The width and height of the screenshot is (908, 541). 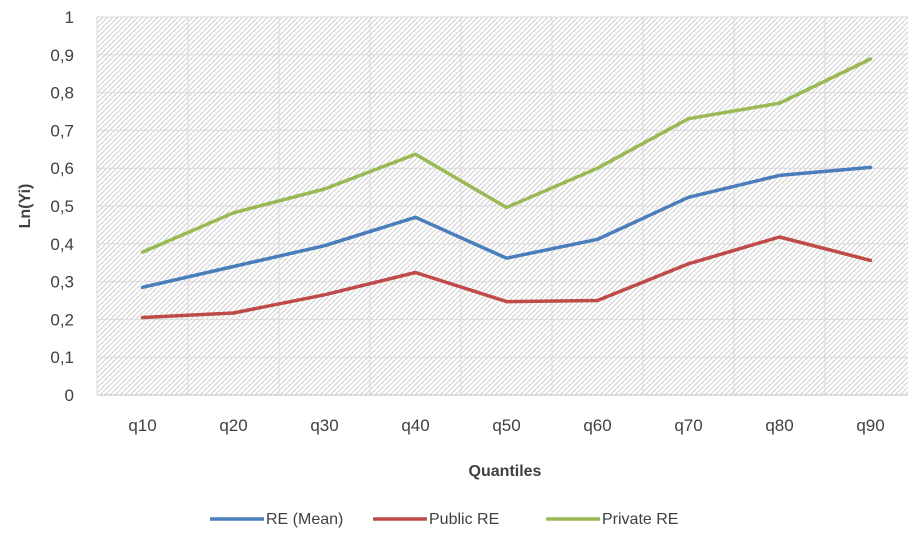 What do you see at coordinates (688, 425) in the screenshot?
I see `x-tick-label: q70` at bounding box center [688, 425].